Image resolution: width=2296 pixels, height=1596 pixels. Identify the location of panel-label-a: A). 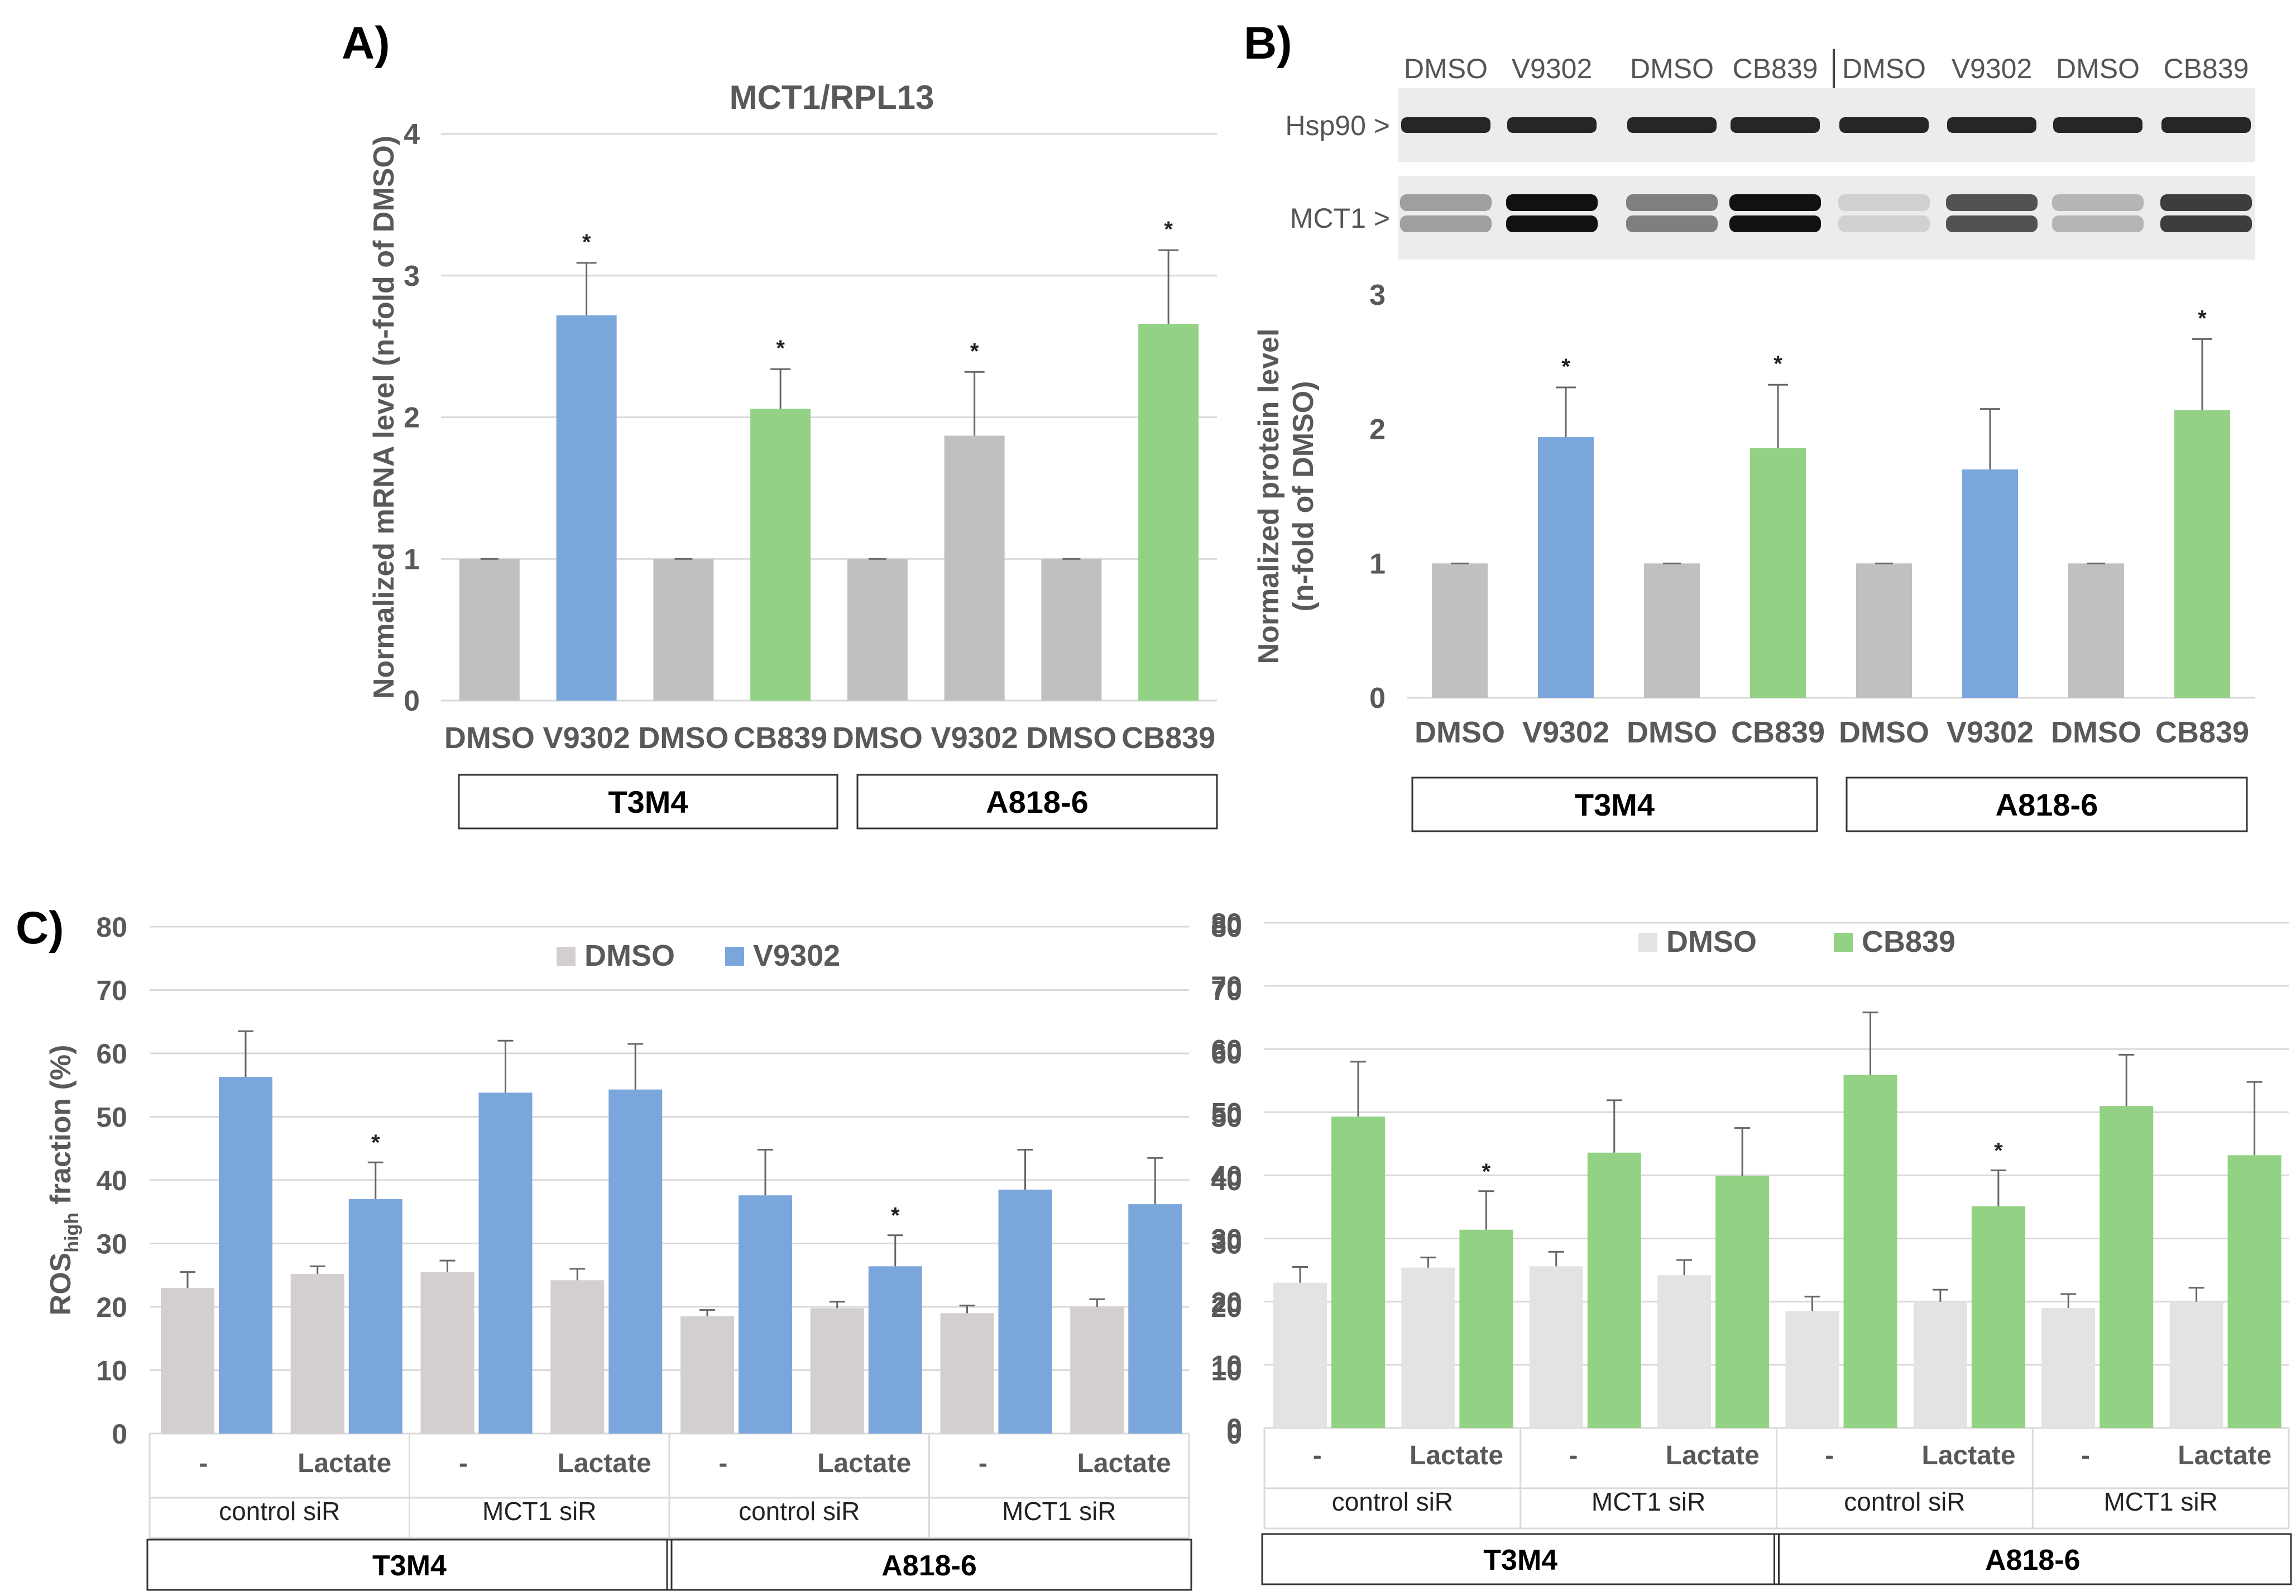
(366, 43).